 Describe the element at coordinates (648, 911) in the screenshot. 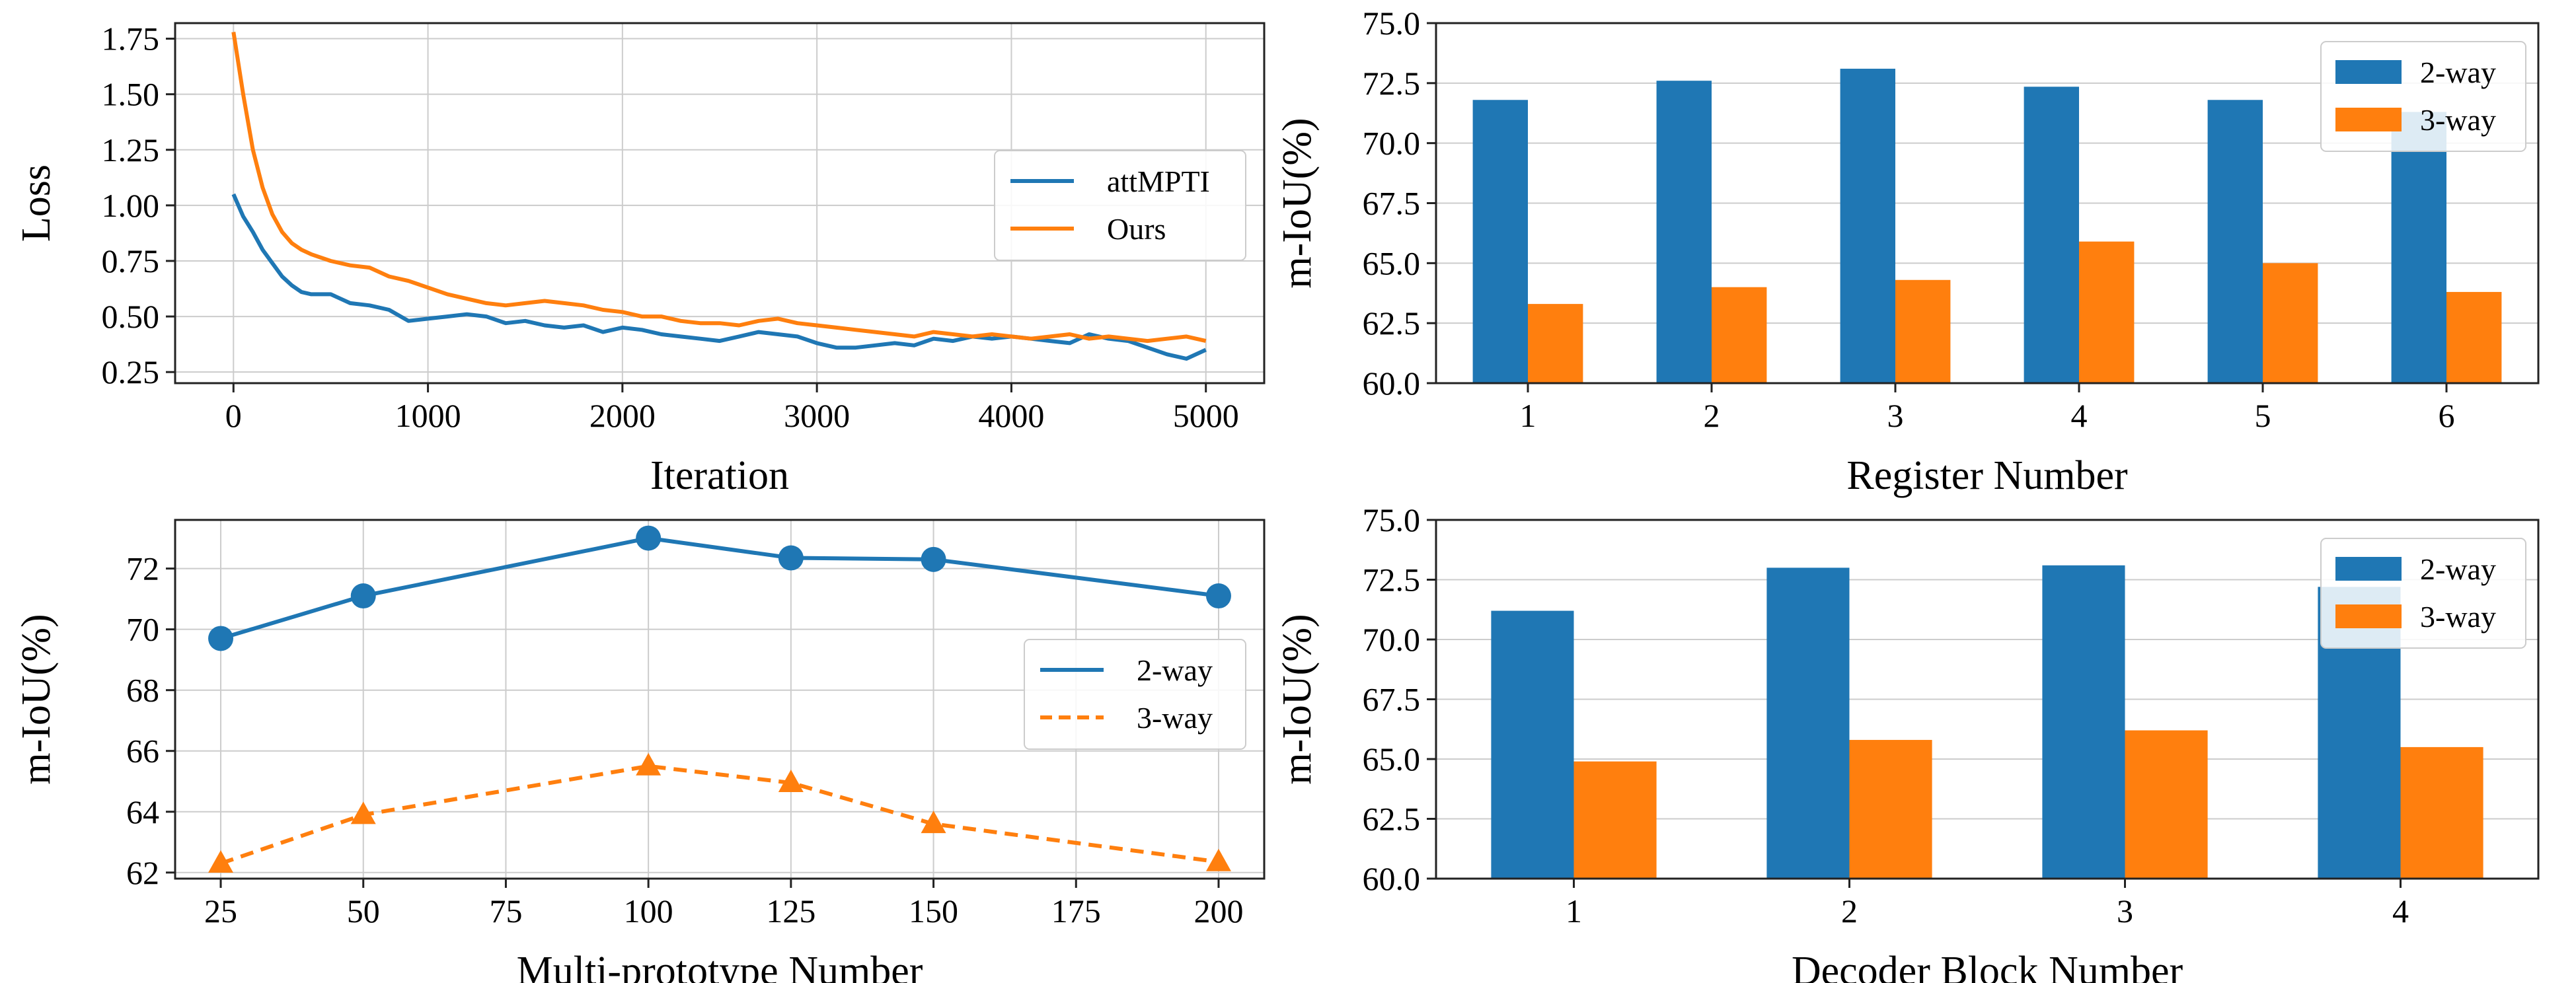

I see `x-tick-label: 100` at that location.